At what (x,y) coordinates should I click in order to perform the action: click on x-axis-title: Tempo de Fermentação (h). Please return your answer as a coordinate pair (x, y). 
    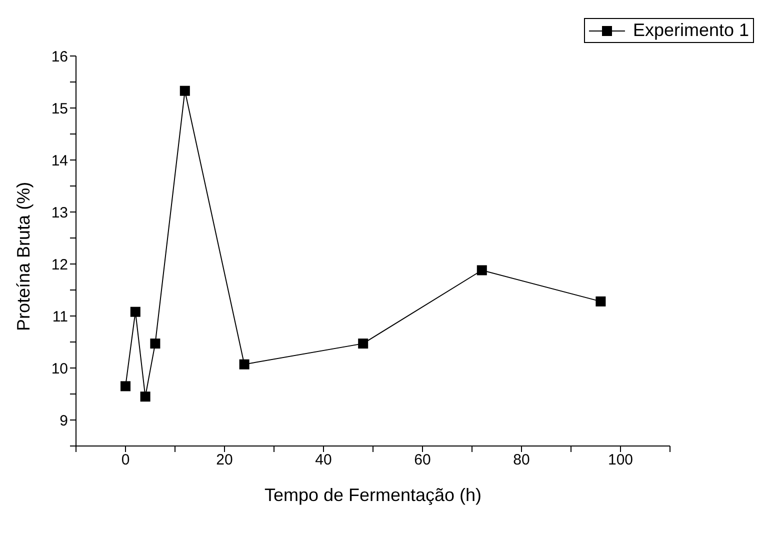
    Looking at the image, I should click on (373, 495).